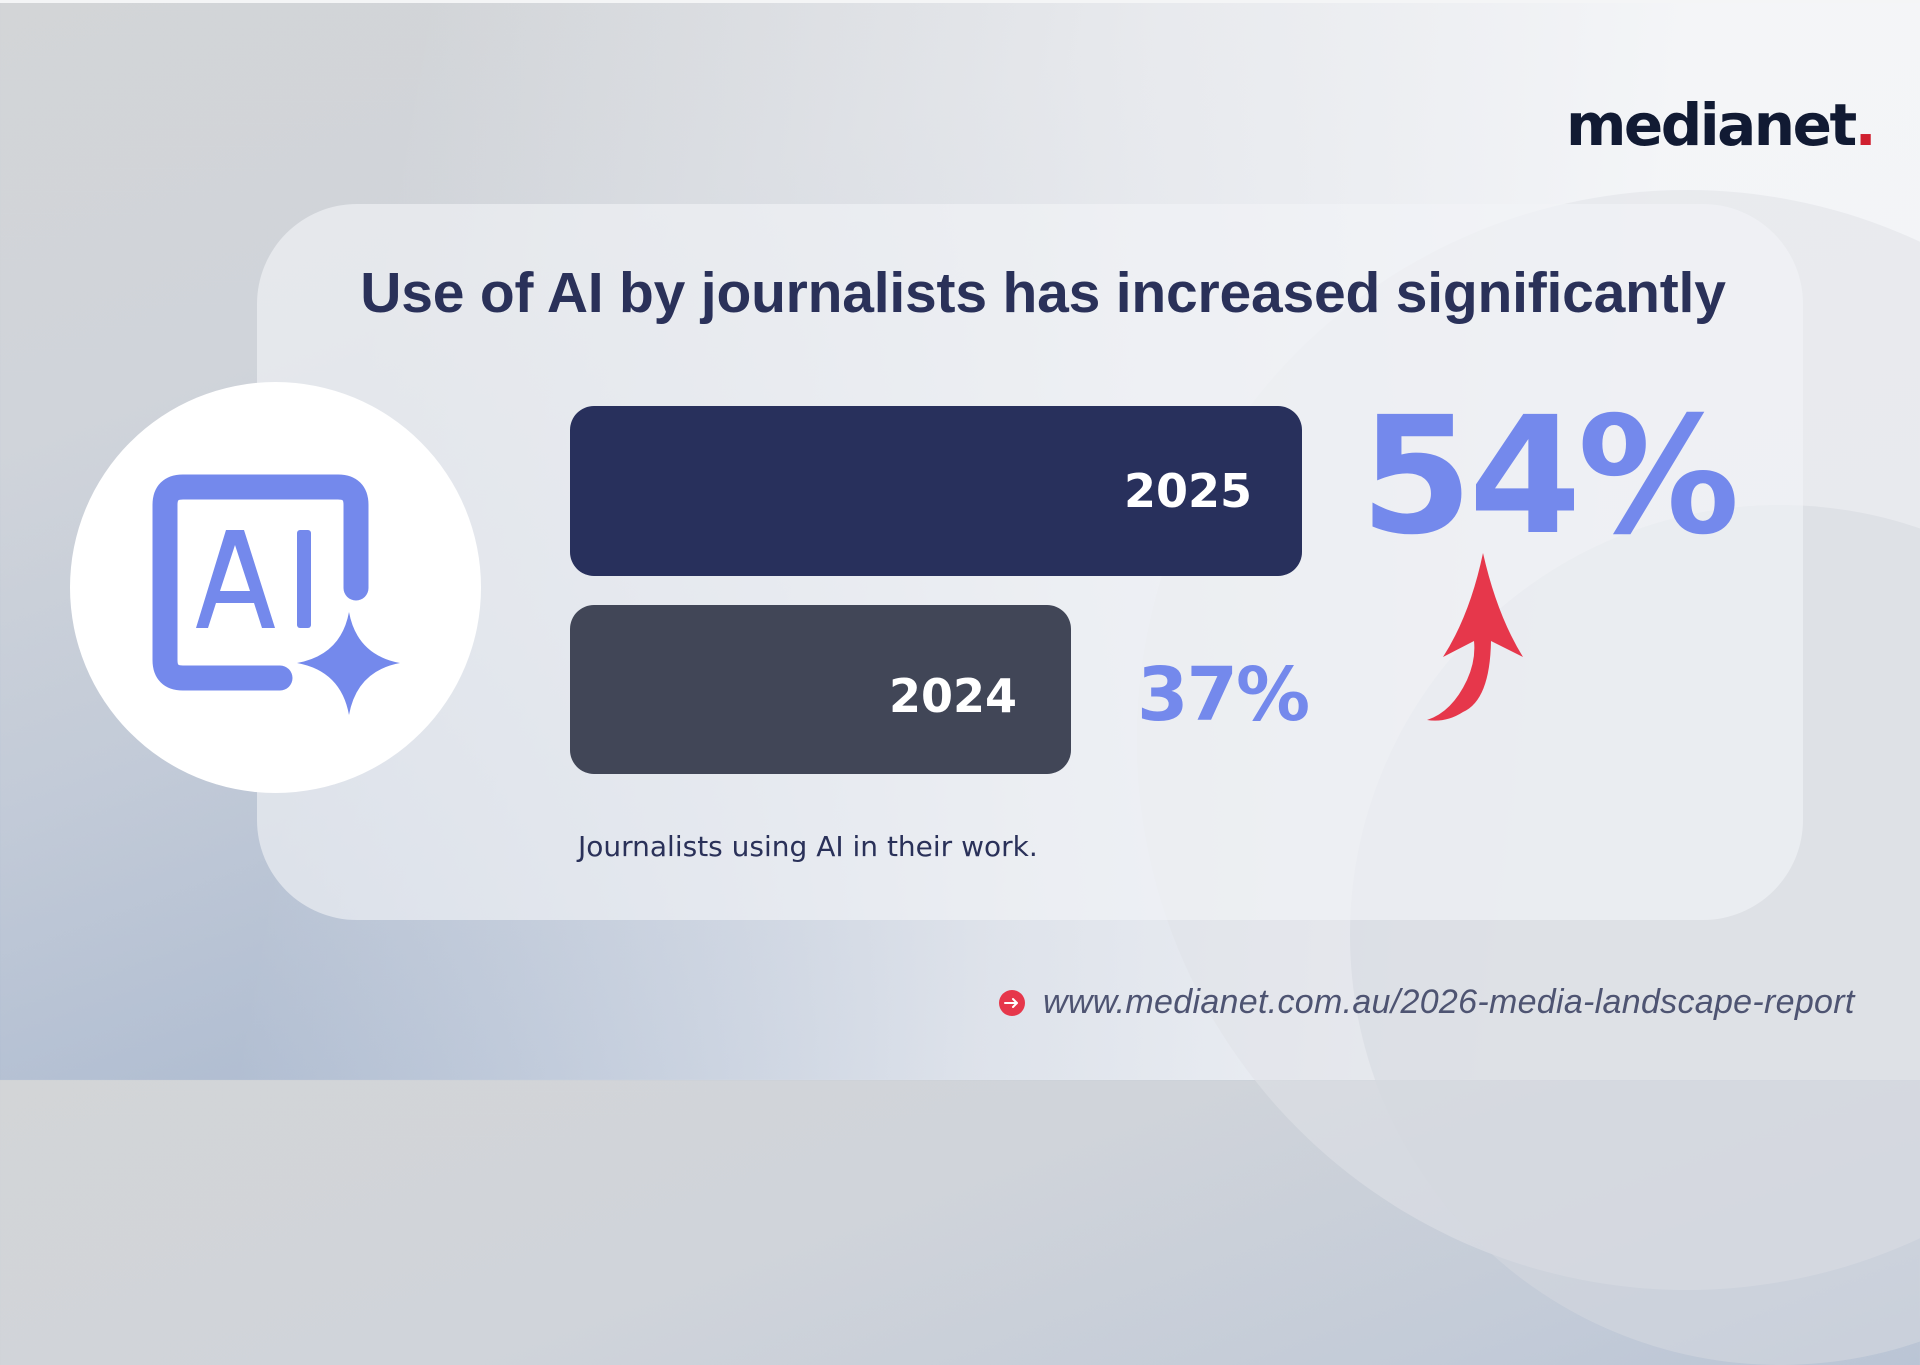  I want to click on ai-icon-badge, so click(275, 587).